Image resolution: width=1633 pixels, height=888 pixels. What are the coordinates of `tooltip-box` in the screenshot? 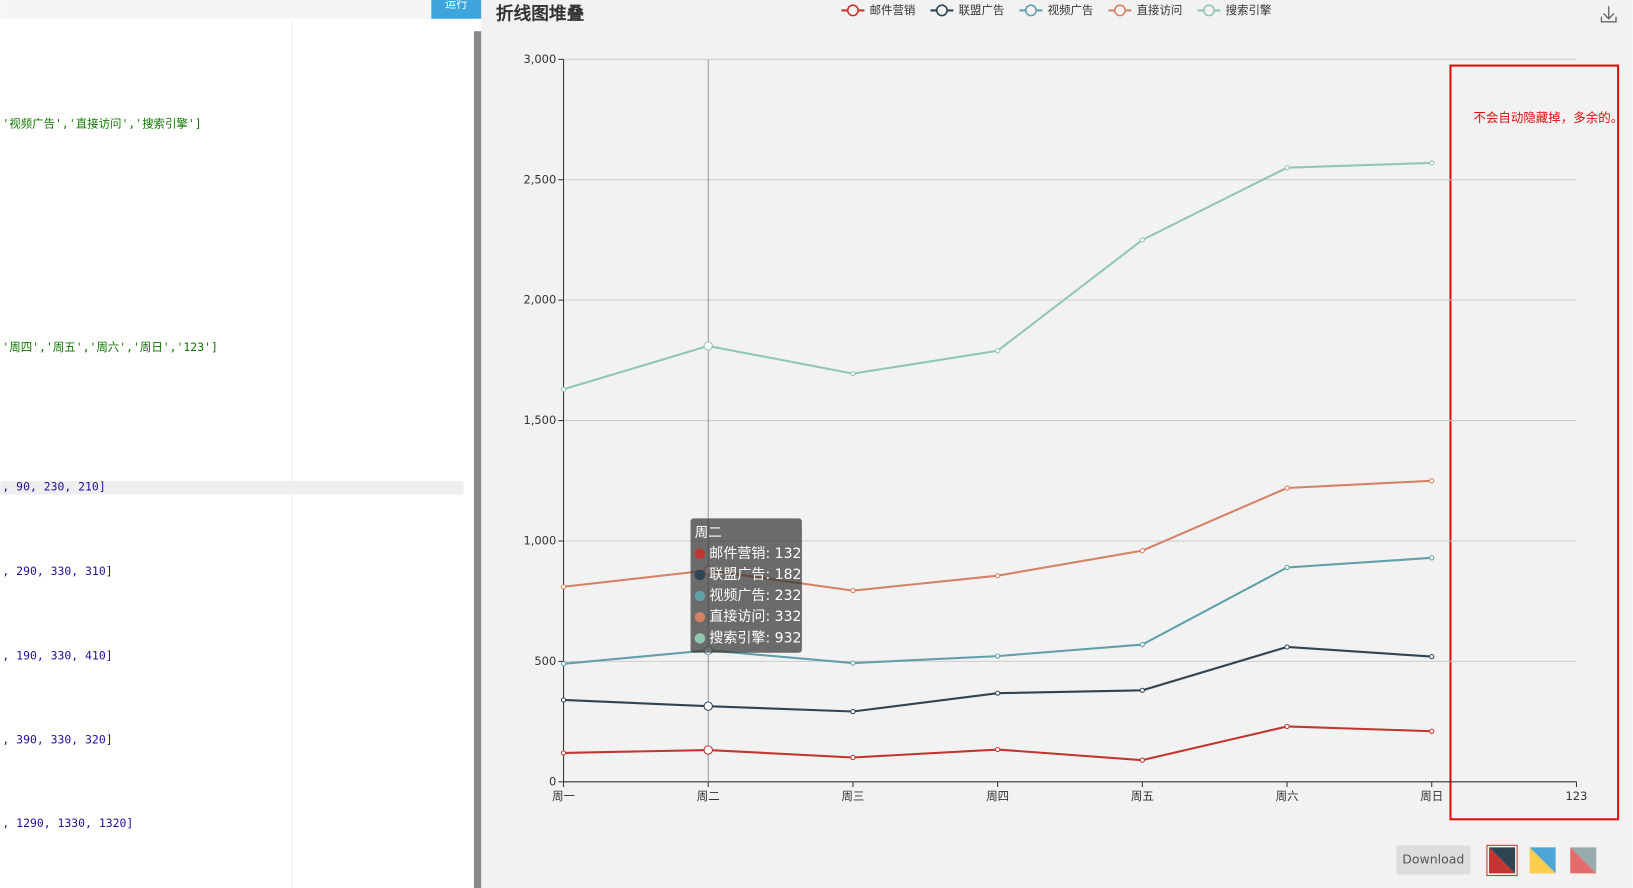 It's located at (746, 585).